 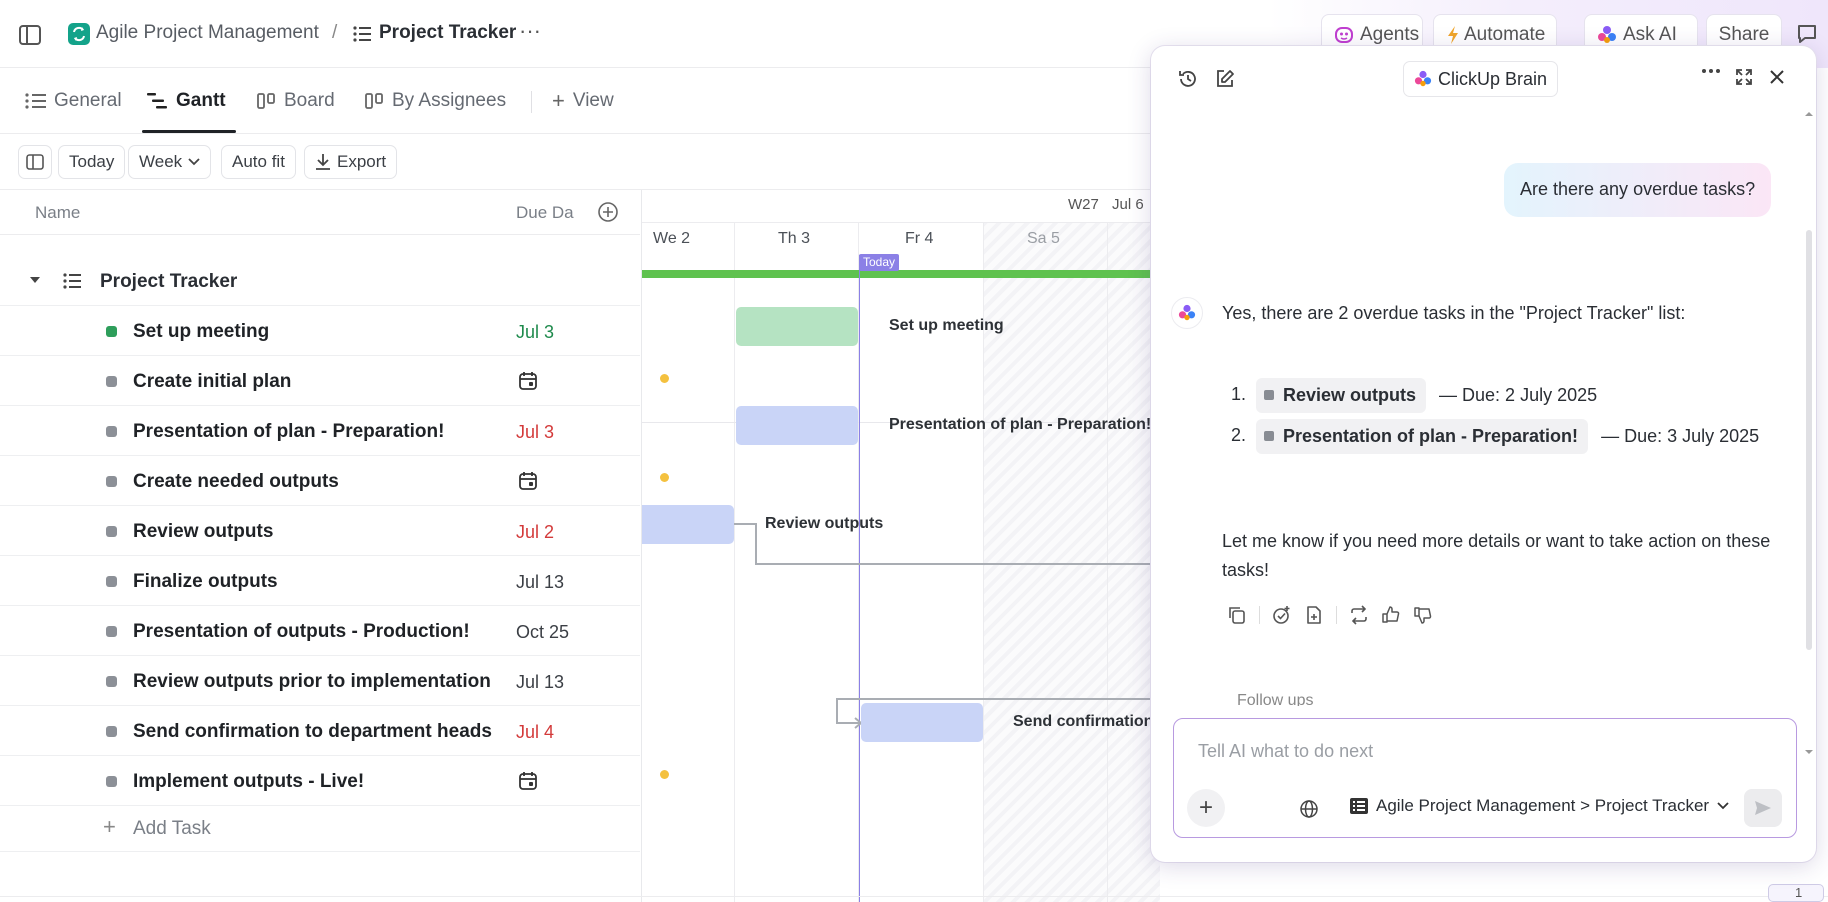 I want to click on task-due-date: Oct 25, so click(x=543, y=632).